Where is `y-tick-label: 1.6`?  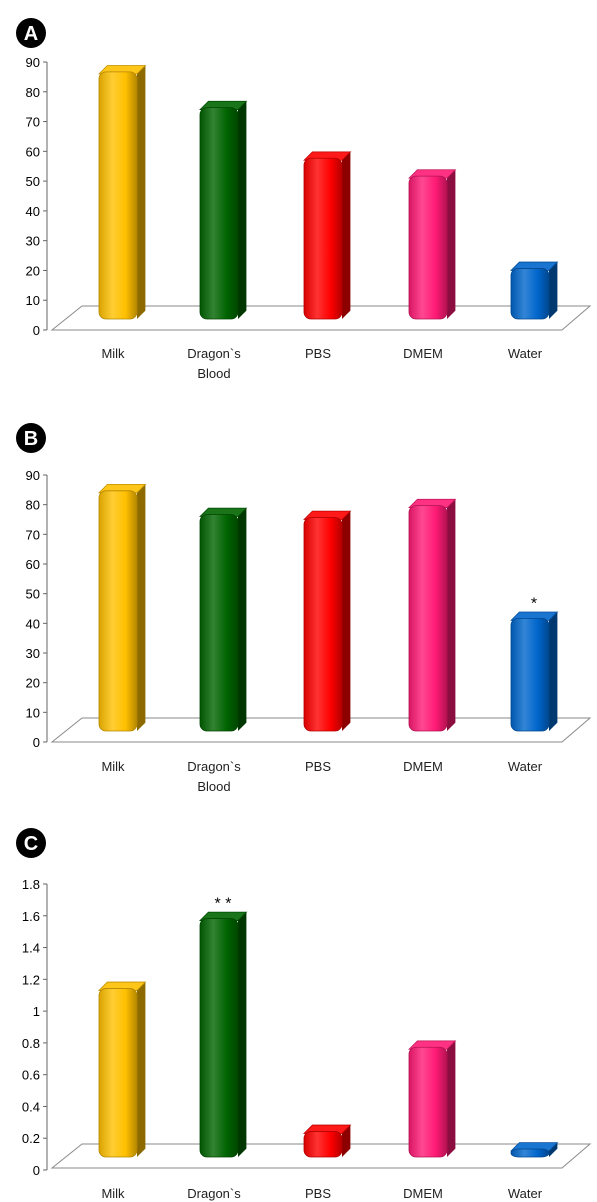
y-tick-label: 1.6 is located at coordinates (31, 916).